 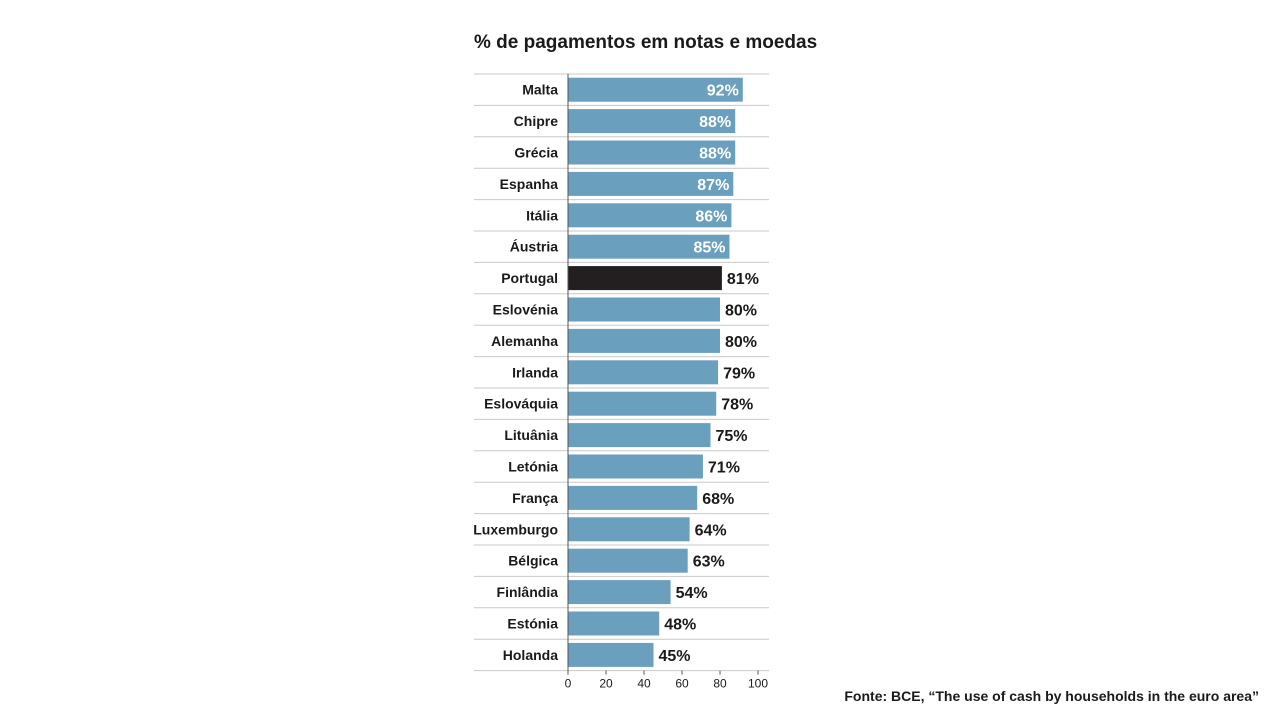 I want to click on bar-row: Bélgica 63%, so click(x=621, y=562).